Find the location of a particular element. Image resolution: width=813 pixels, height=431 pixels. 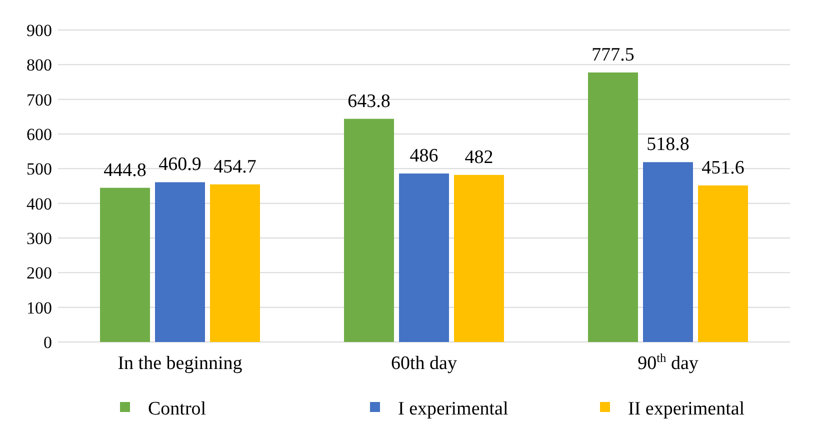

y-tick-label: 800 is located at coordinates (39, 65).